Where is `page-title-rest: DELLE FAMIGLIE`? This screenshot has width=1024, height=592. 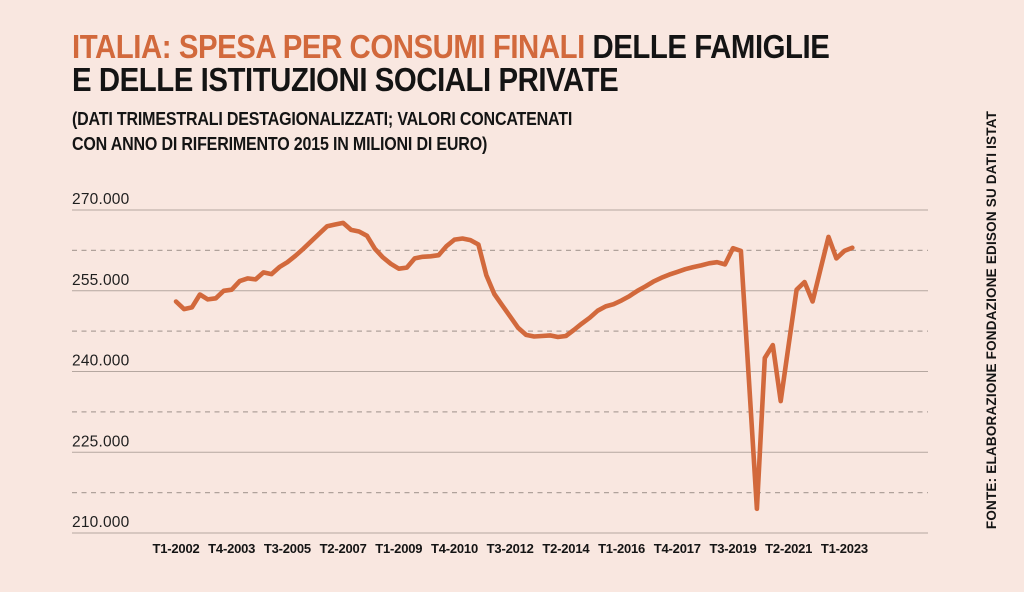 page-title-rest: DELLE FAMIGLIE is located at coordinates (707, 46).